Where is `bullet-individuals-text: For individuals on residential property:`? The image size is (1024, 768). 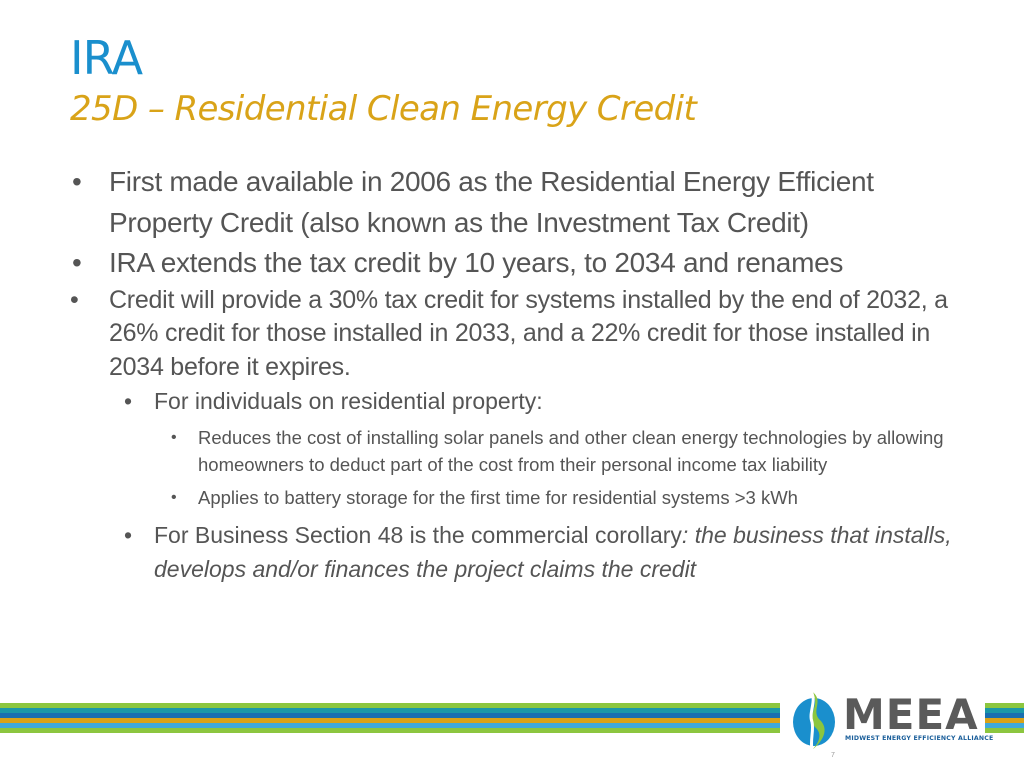 bullet-individuals-text: For individuals on residential property: is located at coordinates (348, 401).